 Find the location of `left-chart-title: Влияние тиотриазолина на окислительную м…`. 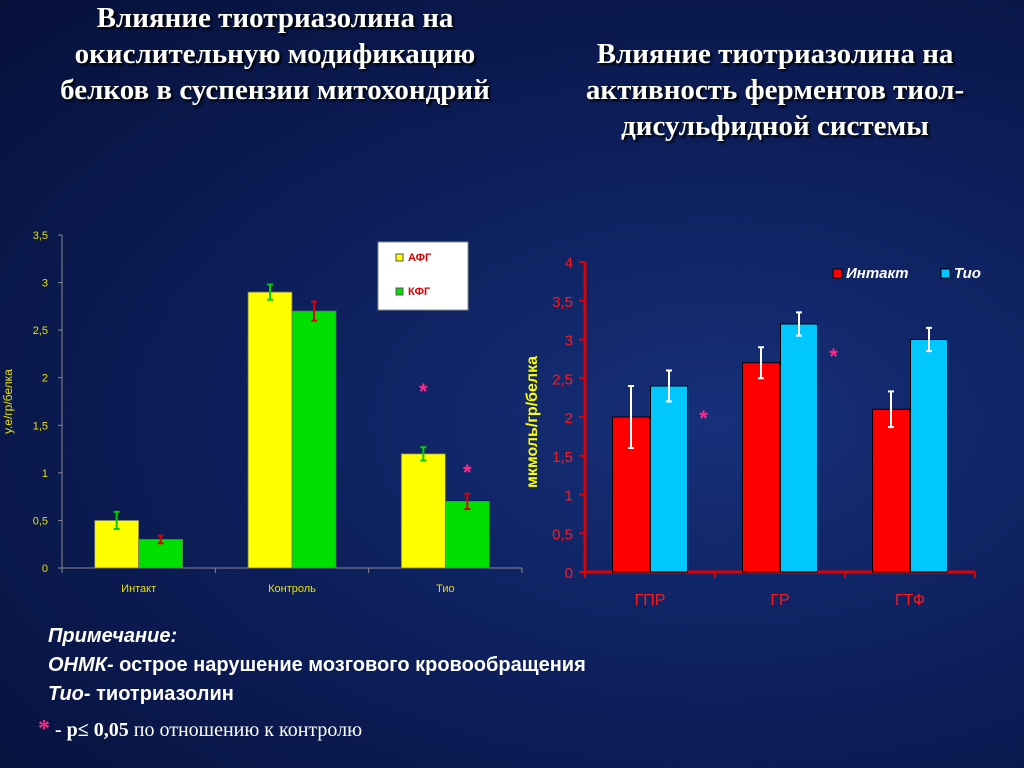

left-chart-title: Влияние тиотриазолина на окислительную м… is located at coordinates (275, 54).